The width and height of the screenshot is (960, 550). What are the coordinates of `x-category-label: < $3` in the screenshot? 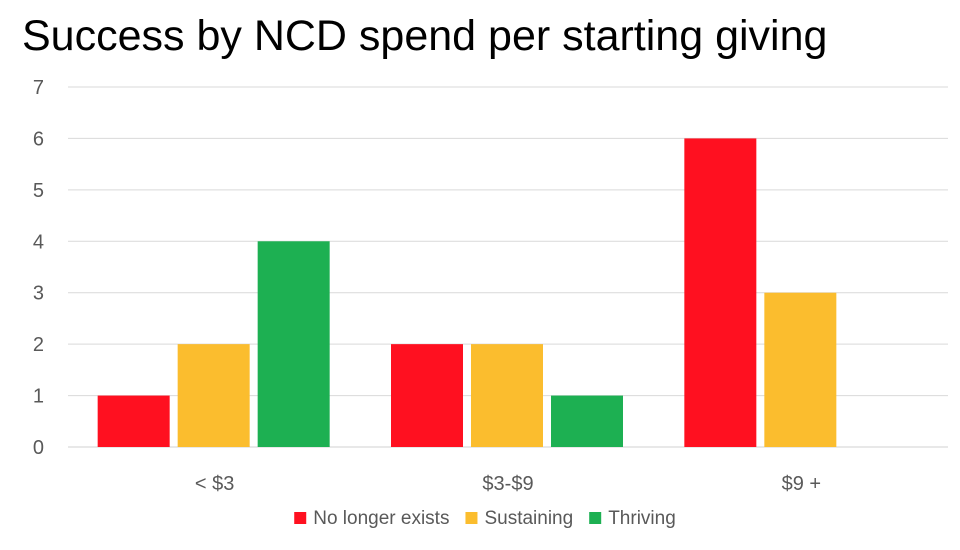 It's located at (214, 484).